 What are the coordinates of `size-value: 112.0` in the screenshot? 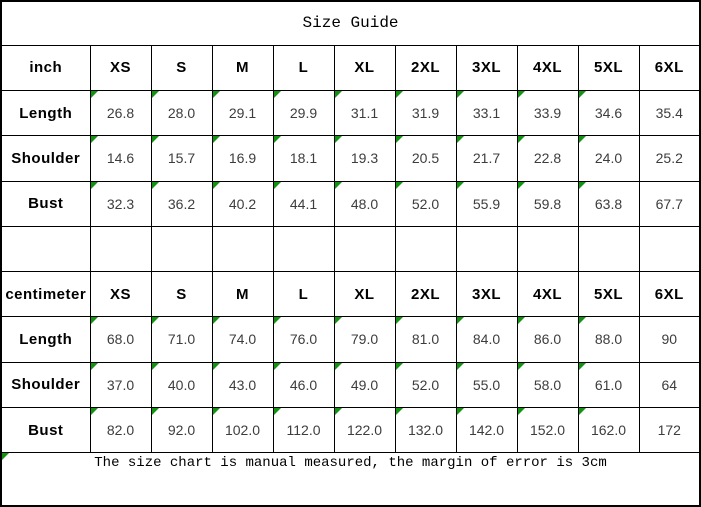 It's located at (303, 430).